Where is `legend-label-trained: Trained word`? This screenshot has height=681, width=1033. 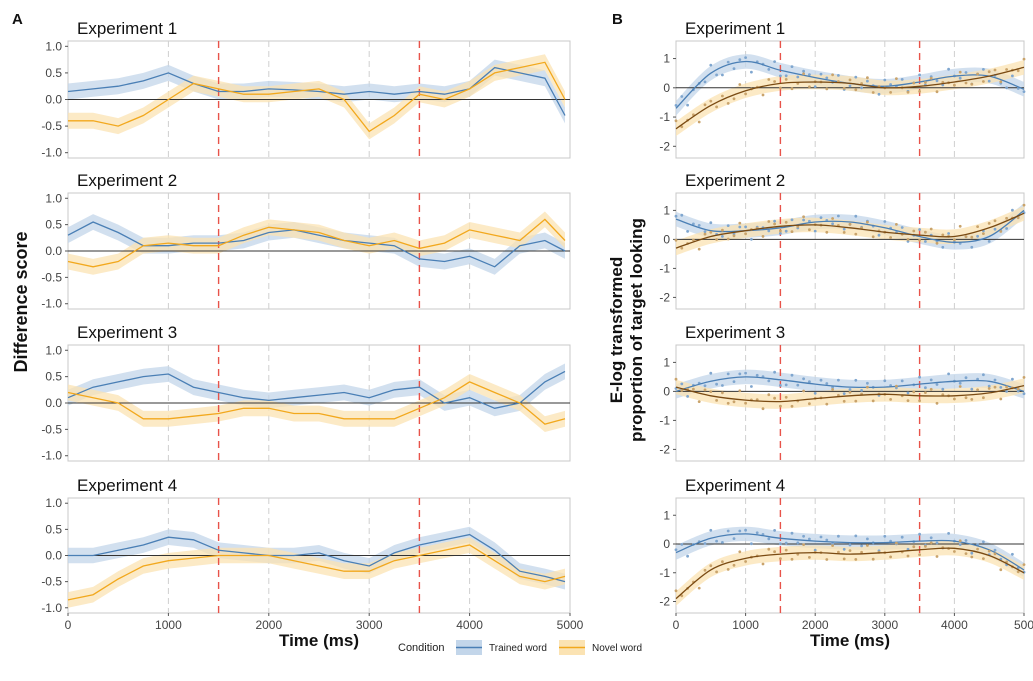 legend-label-trained: Trained word is located at coordinates (518, 648).